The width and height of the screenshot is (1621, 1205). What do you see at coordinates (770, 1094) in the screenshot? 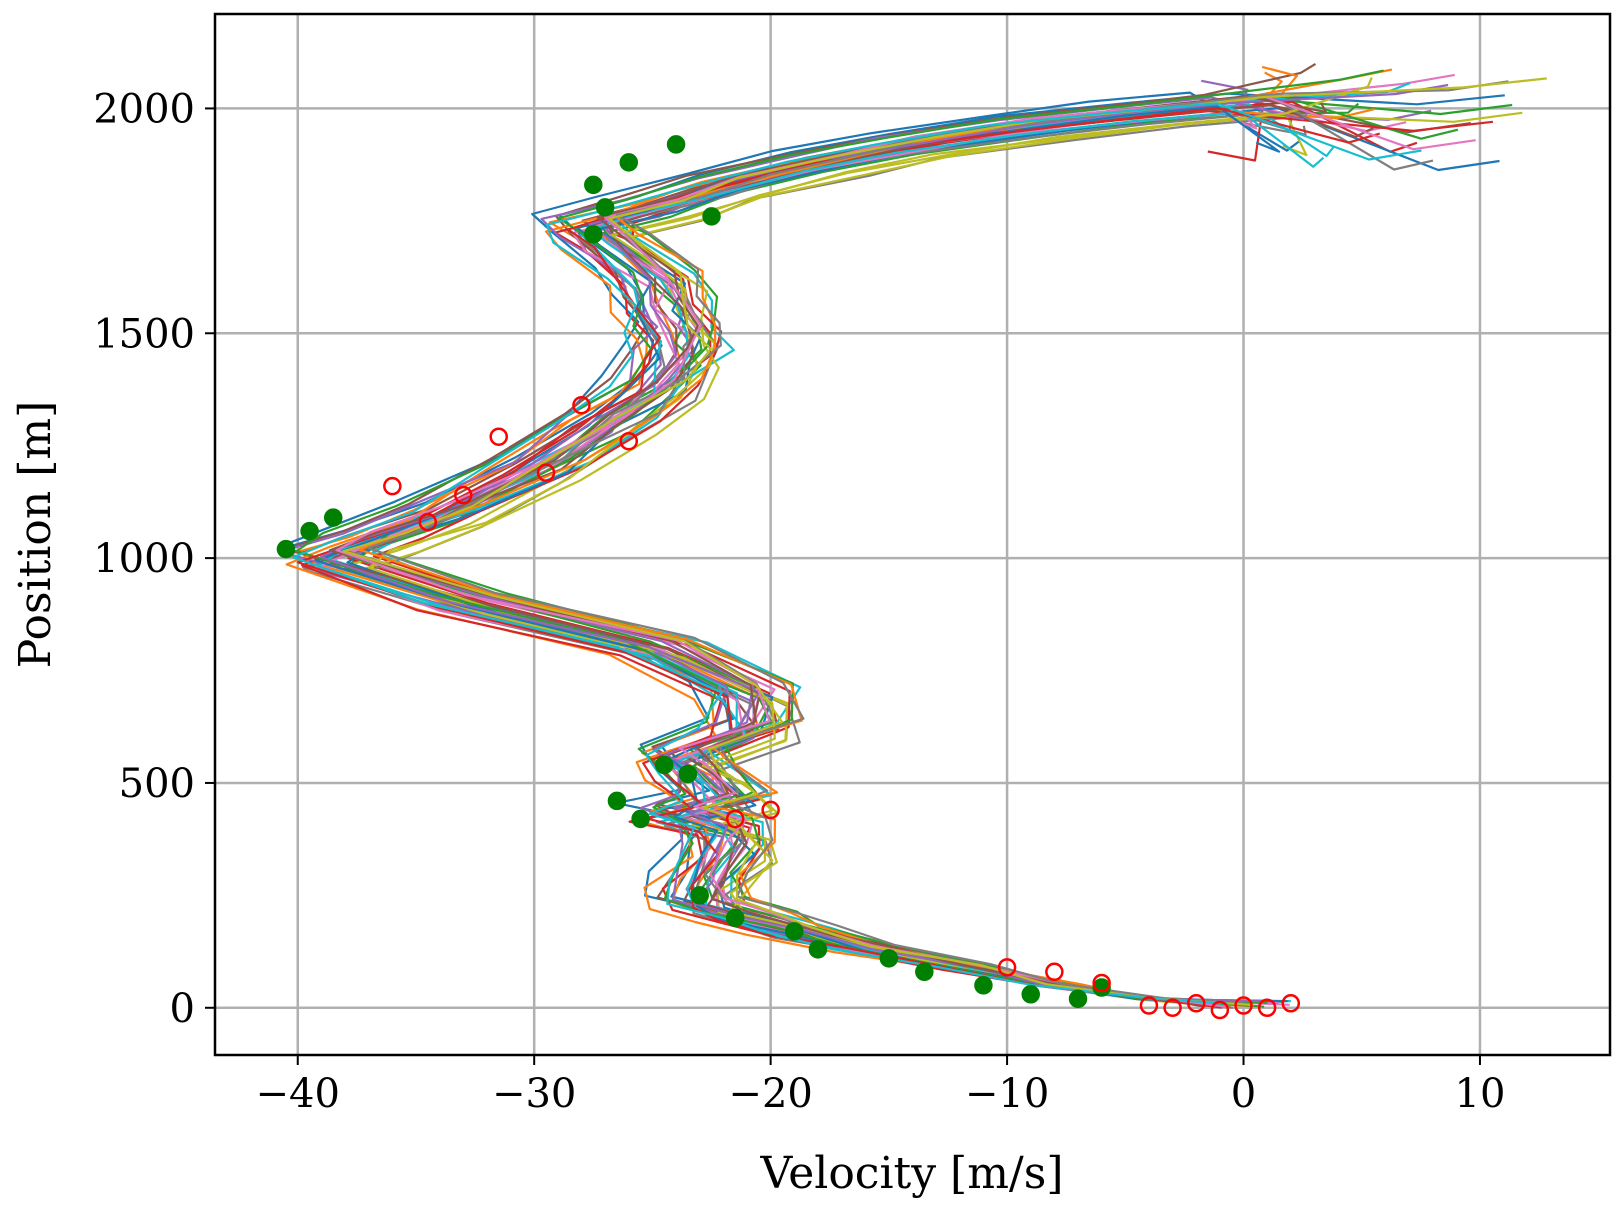
I see `x-tick-label: −20` at bounding box center [770, 1094].